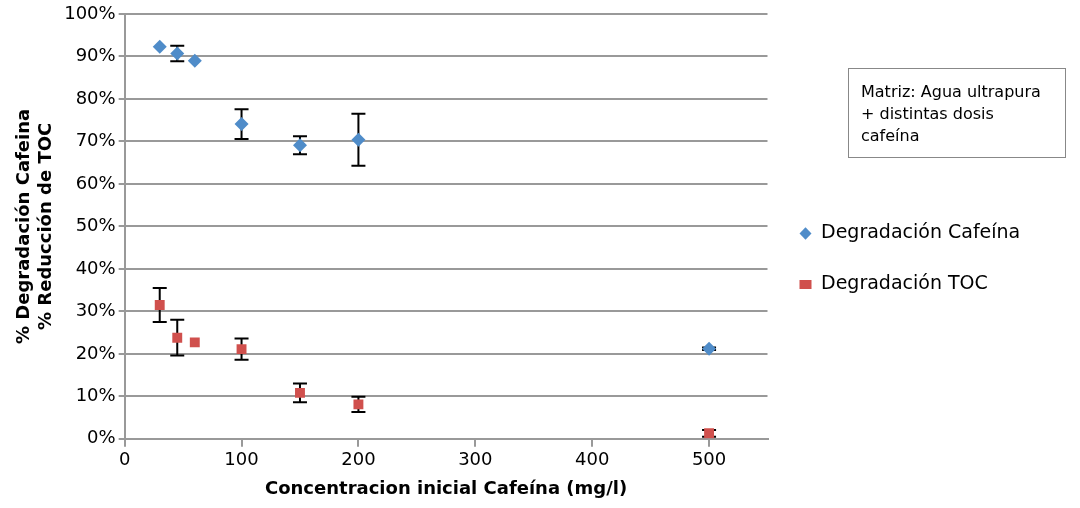 The width and height of the screenshot is (1080, 508). I want to click on y-tick-label: 70%, so click(95, 140).